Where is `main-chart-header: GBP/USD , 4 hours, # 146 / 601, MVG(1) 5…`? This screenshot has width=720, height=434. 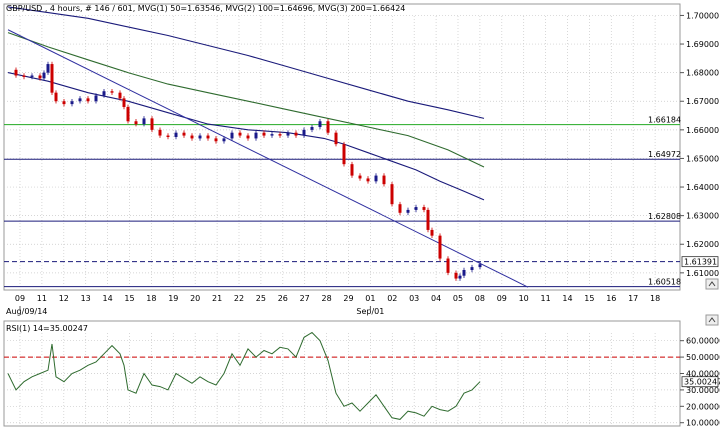 main-chart-header: GBP/USD , 4 hours, # 146 / 601, MVG(1) 5… is located at coordinates (205, 8).